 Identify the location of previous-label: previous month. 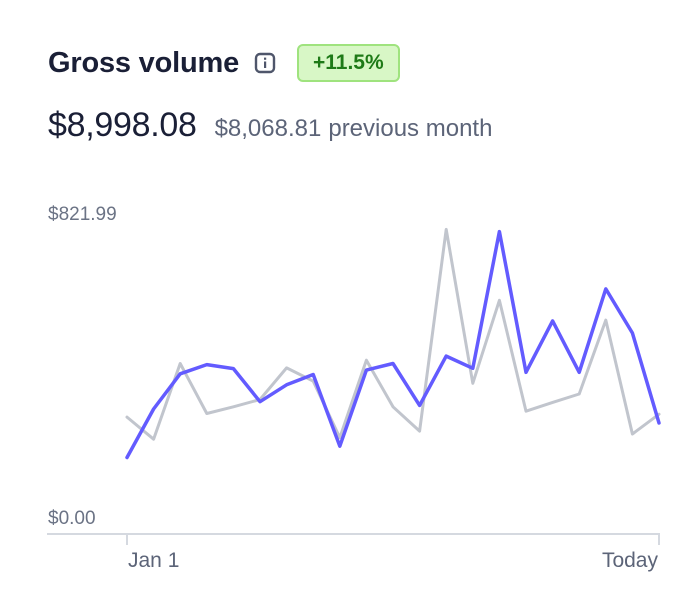
(410, 128).